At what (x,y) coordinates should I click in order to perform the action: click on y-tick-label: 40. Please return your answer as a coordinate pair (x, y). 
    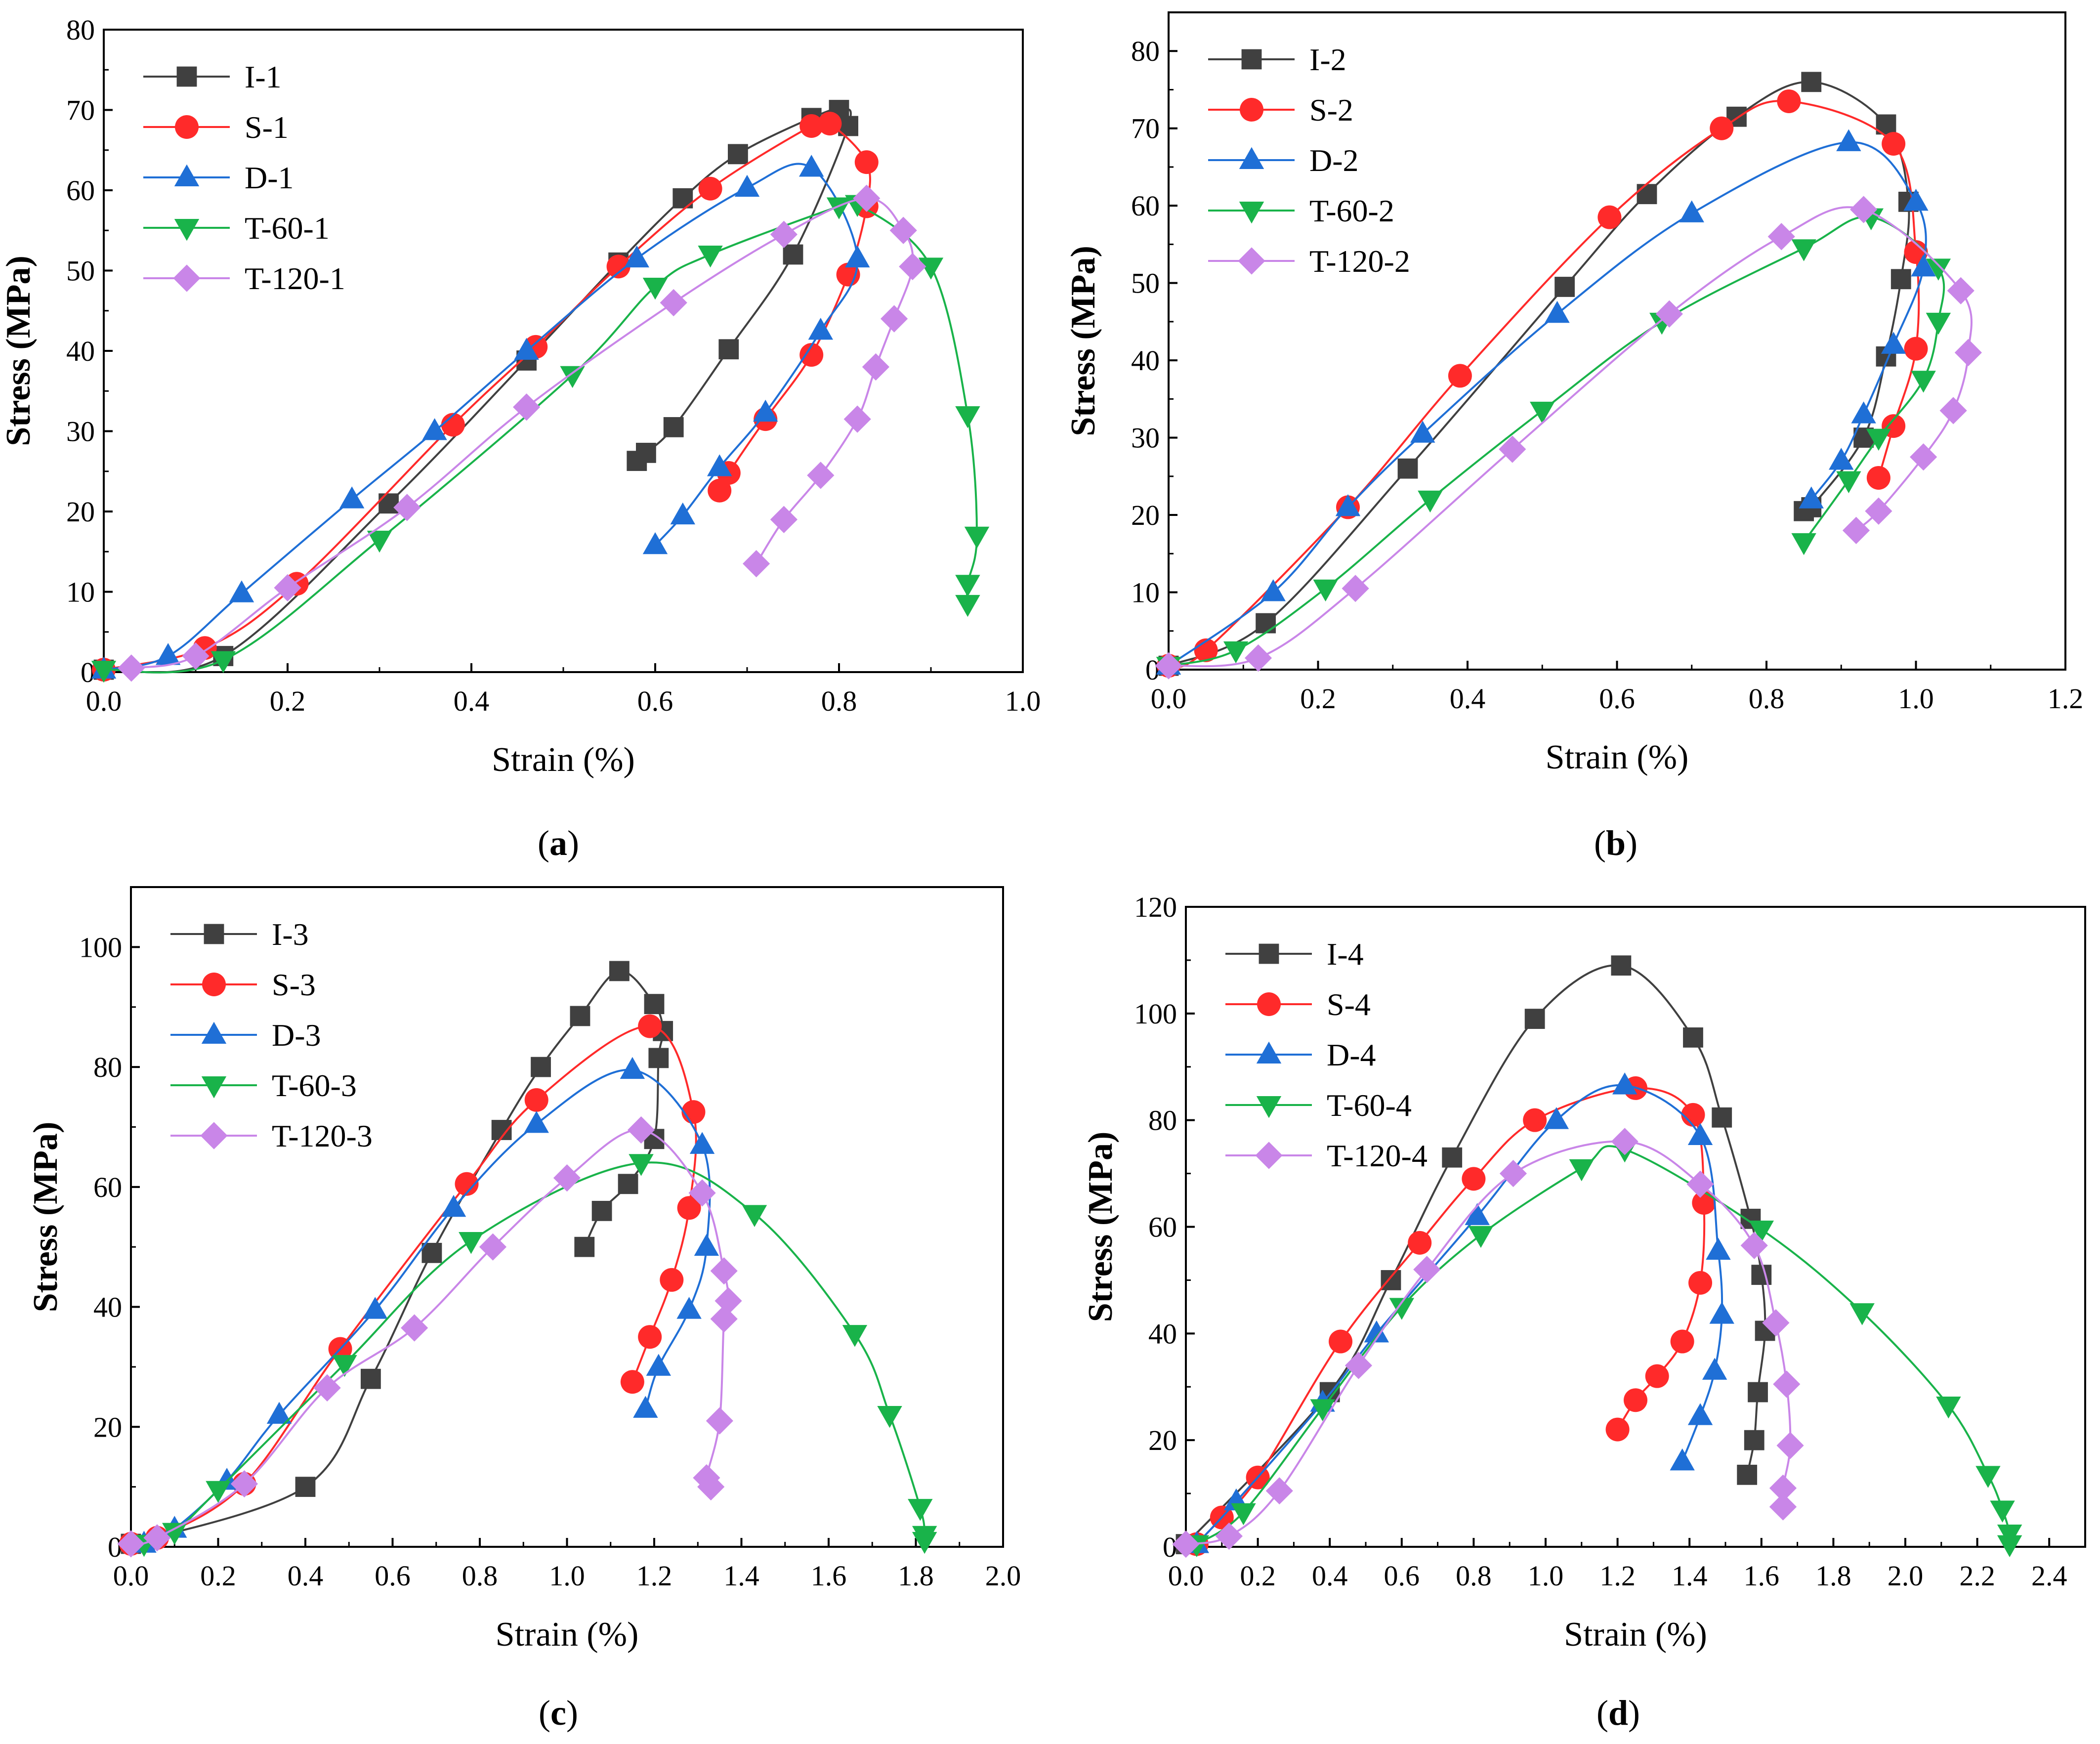
    Looking at the image, I should click on (1162, 1334).